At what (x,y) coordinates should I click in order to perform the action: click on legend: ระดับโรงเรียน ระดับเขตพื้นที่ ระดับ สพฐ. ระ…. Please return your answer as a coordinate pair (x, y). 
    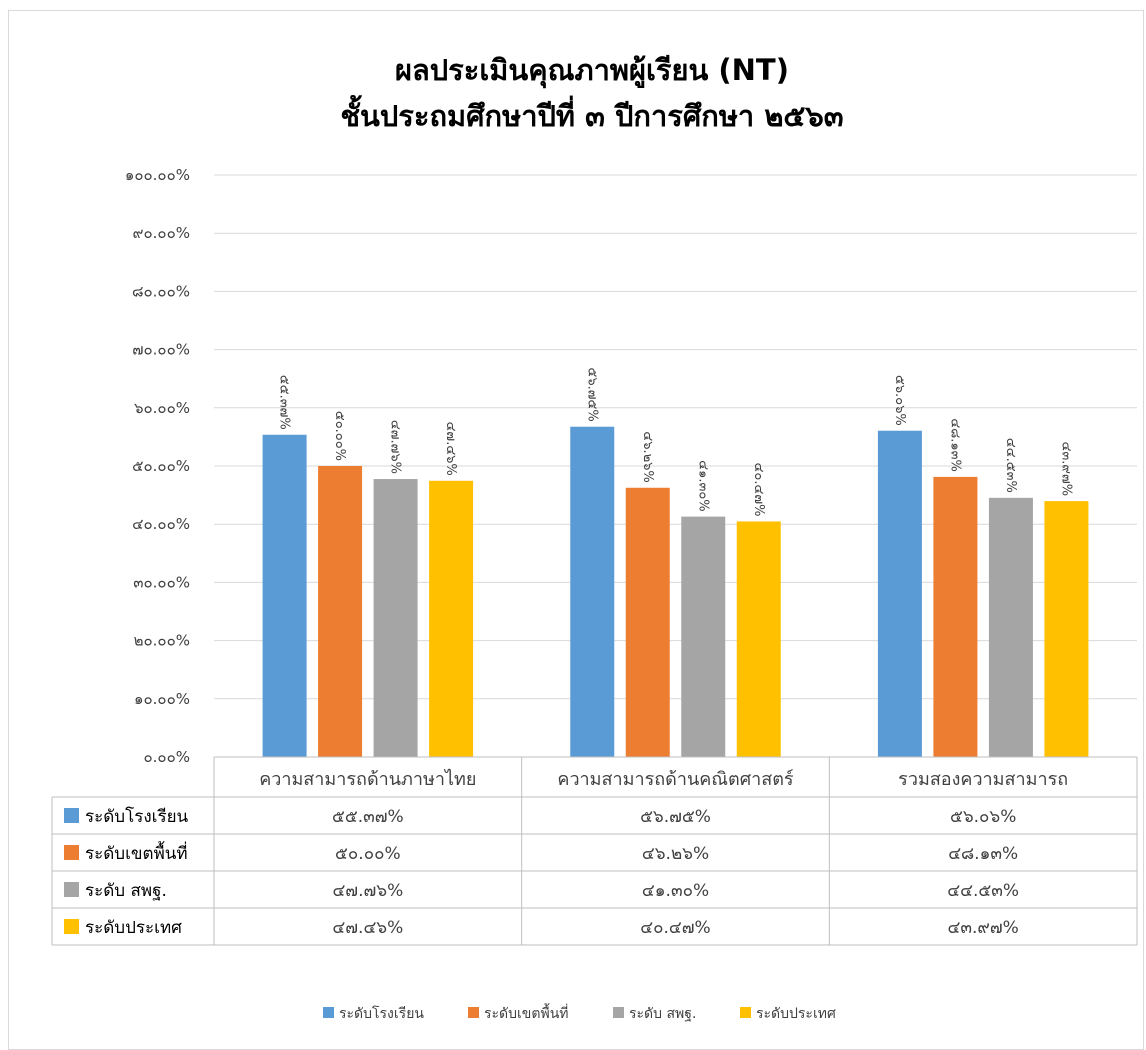
    Looking at the image, I should click on (579, 1012).